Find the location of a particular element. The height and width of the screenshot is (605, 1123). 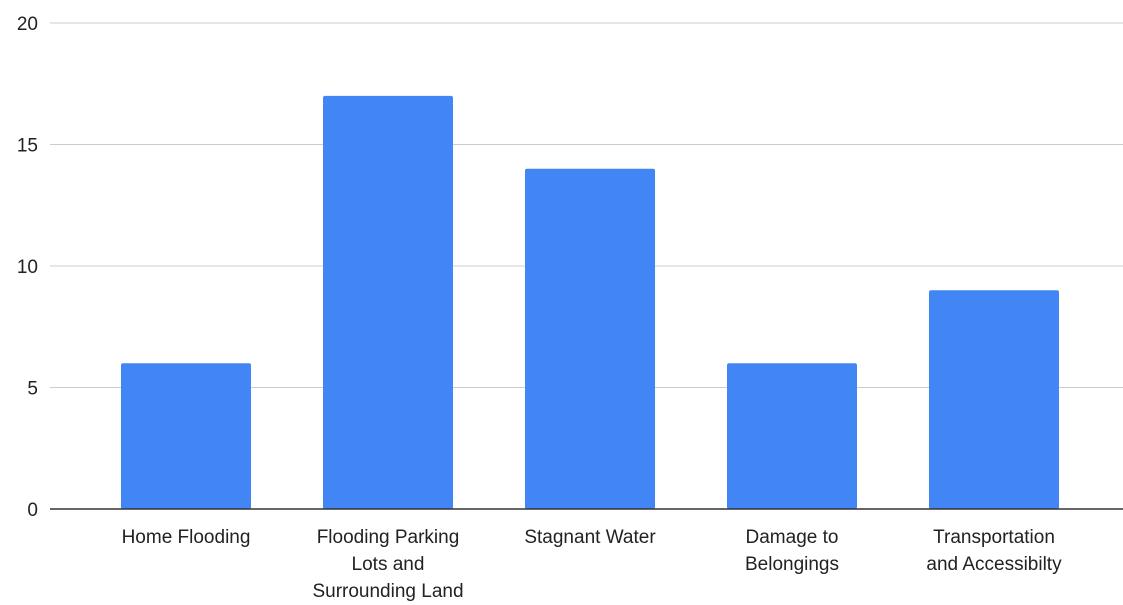

x-tick-label-line: and Accessibilty is located at coordinates (994, 564).